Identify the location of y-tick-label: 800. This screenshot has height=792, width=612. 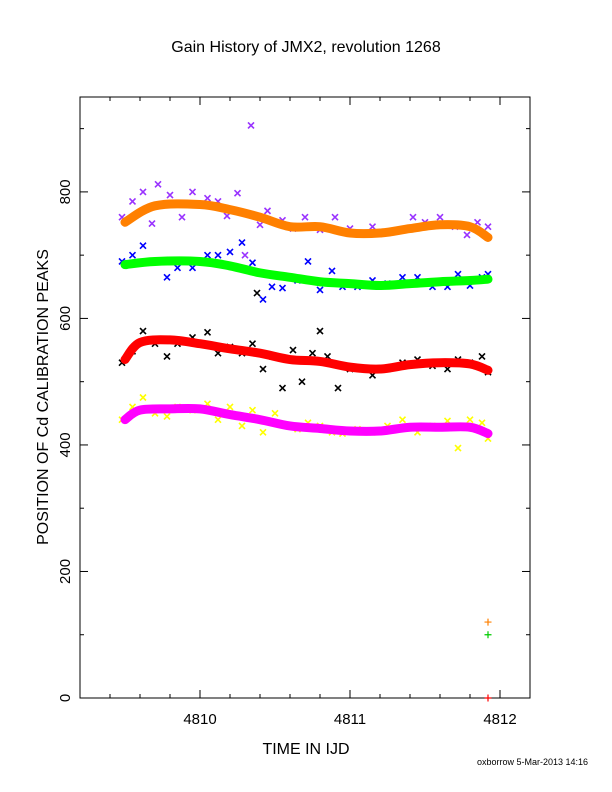
(65, 191).